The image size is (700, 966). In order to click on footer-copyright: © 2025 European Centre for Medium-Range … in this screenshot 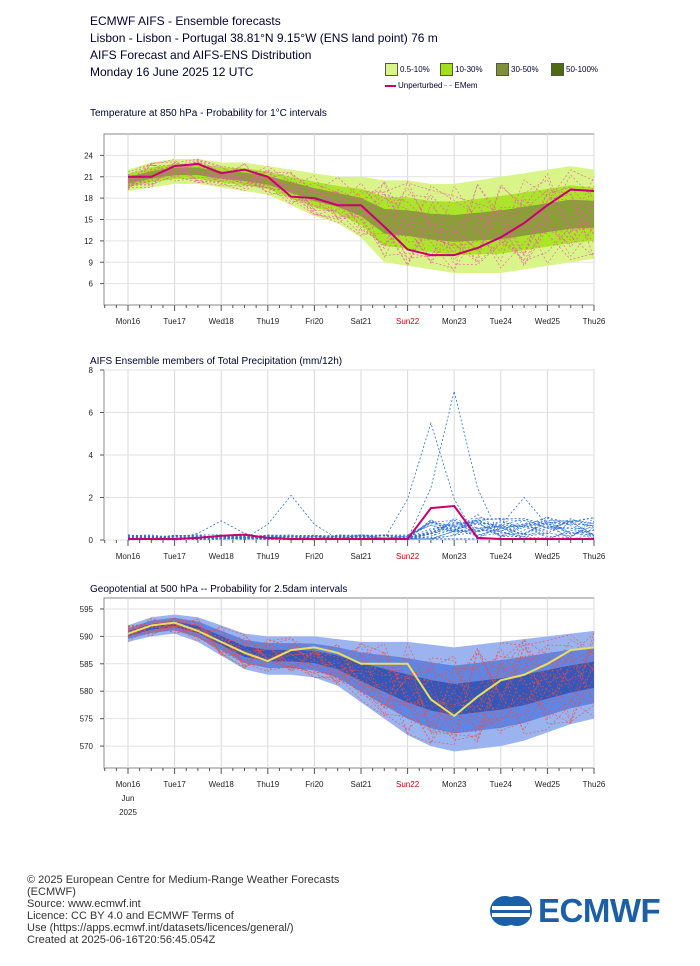, I will do `click(183, 880)`.